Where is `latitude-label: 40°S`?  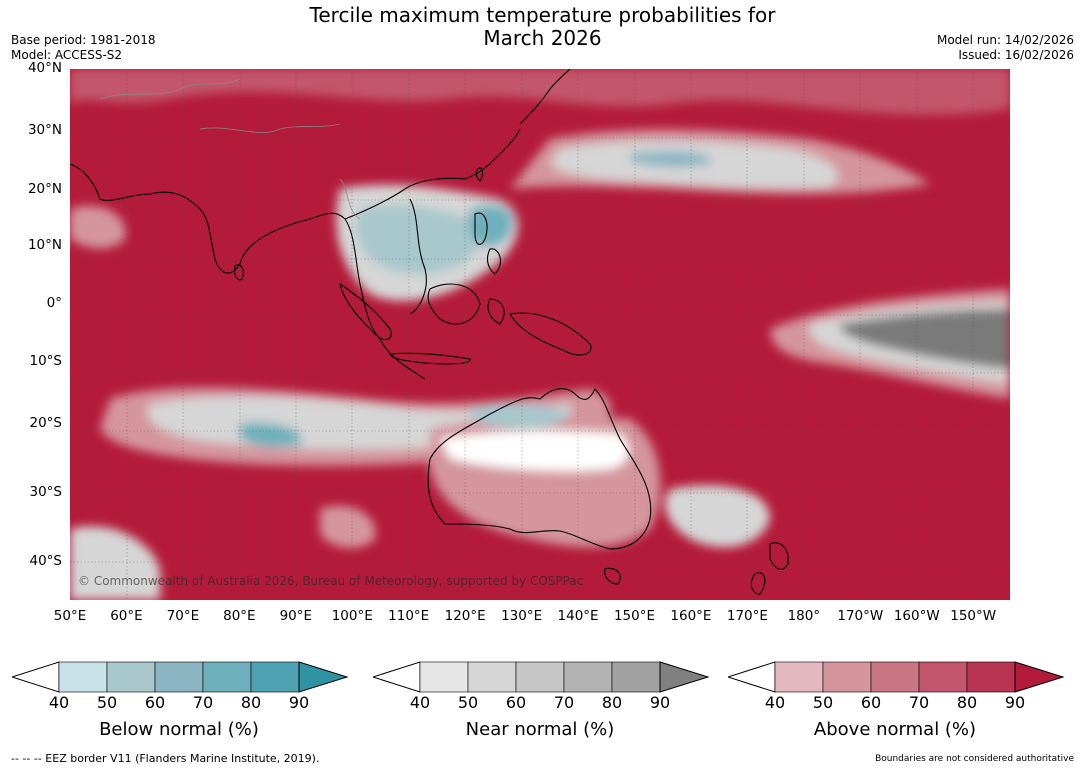 latitude-label: 40°S is located at coordinates (46, 561).